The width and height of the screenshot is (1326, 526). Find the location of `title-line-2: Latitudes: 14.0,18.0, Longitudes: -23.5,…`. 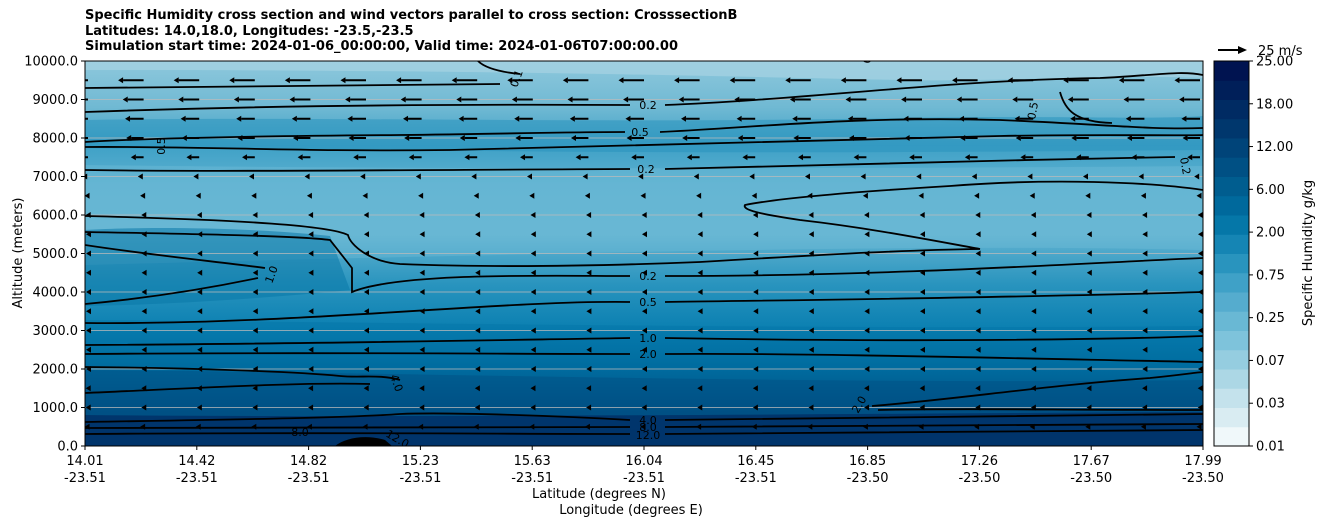

title-line-2: Latitudes: 14.0,18.0, Longitudes: -23.5,… is located at coordinates (249, 31).